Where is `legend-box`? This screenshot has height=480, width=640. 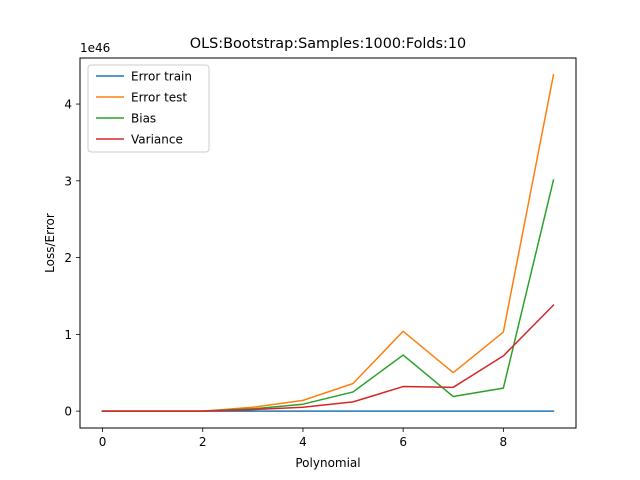 legend-box is located at coordinates (148, 108).